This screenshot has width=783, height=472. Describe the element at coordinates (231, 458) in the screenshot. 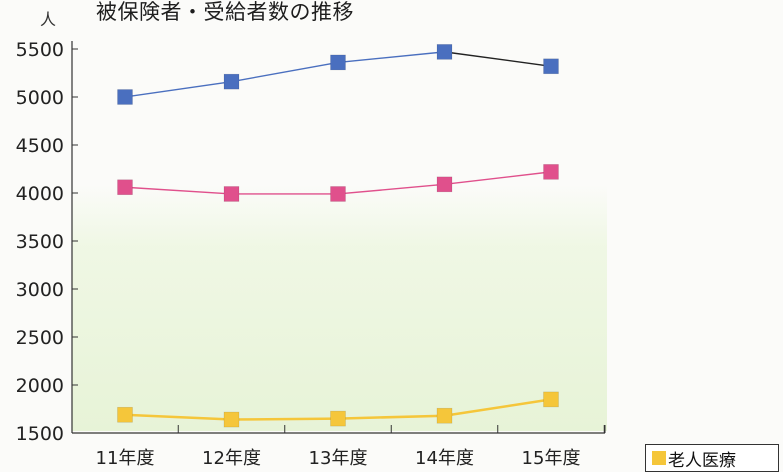

I see `x-tick-label: 12年度` at that location.